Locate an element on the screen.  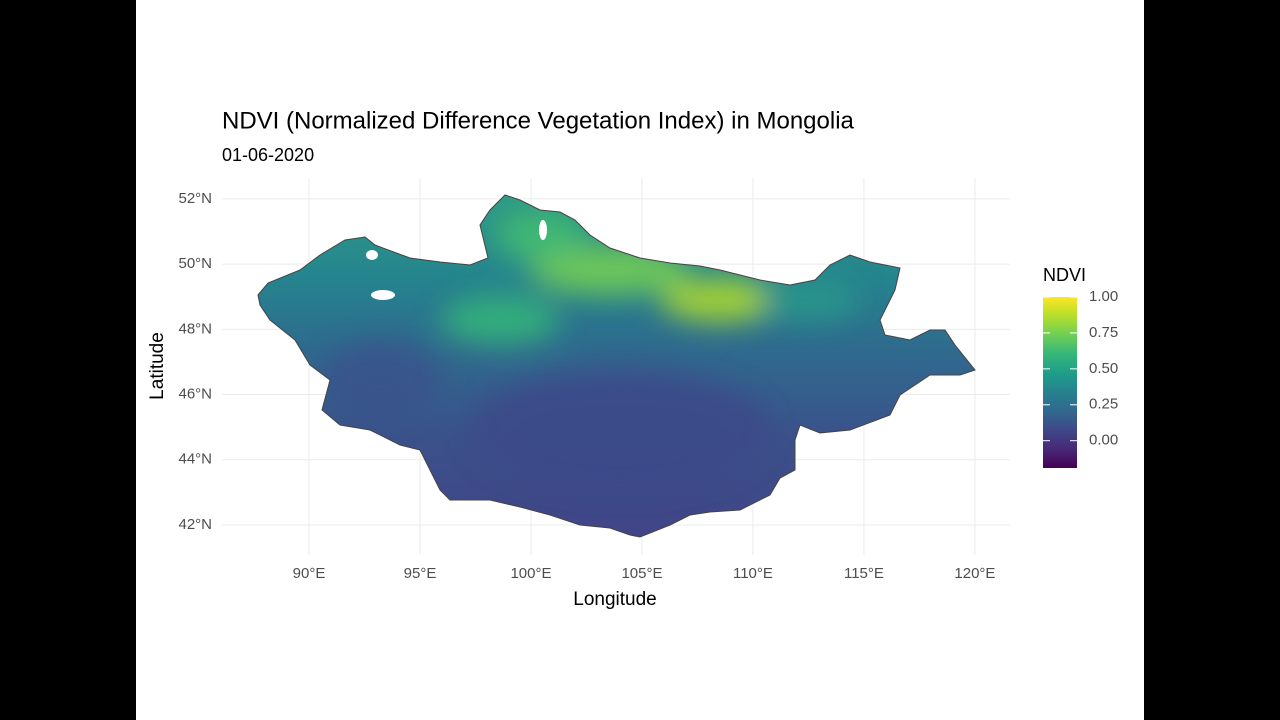
y-tick-label: 42°N is located at coordinates (195, 524).